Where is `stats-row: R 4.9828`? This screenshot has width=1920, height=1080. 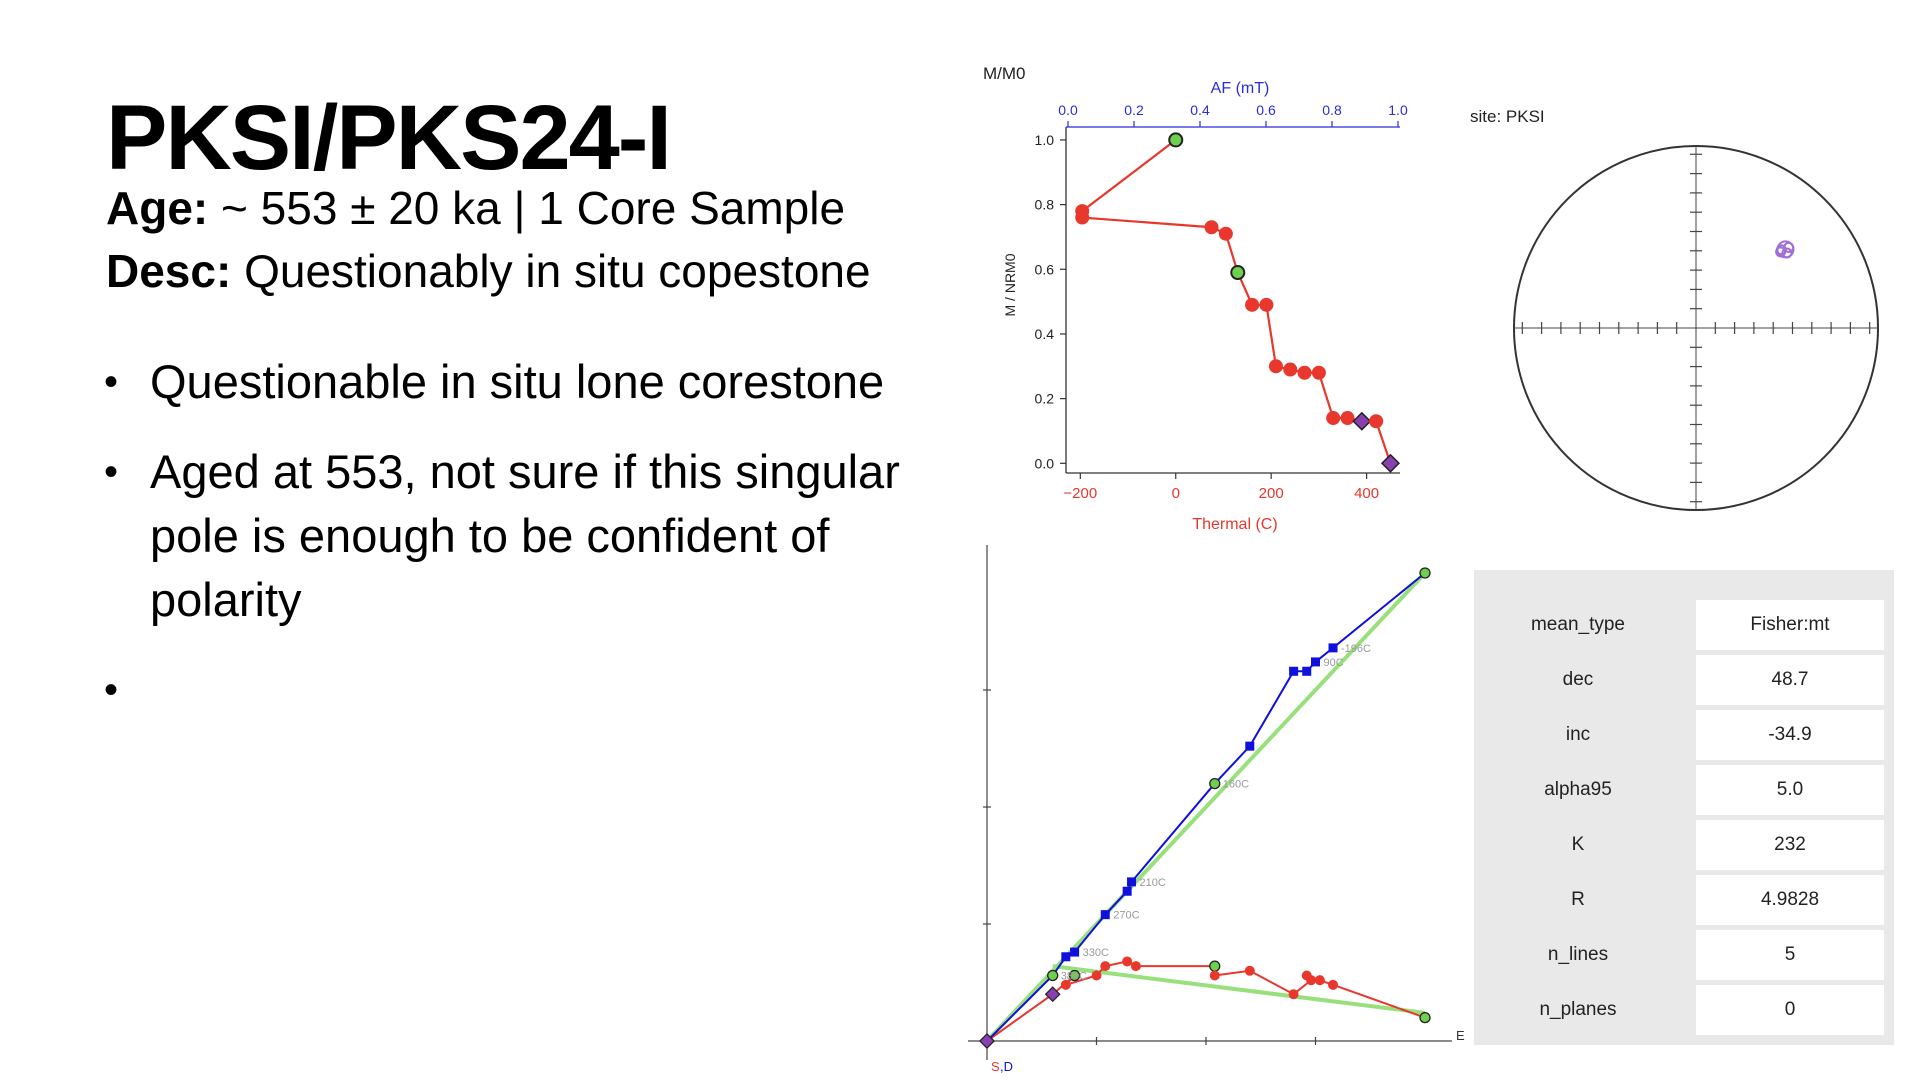 stats-row: R 4.9828 is located at coordinates (1684, 902).